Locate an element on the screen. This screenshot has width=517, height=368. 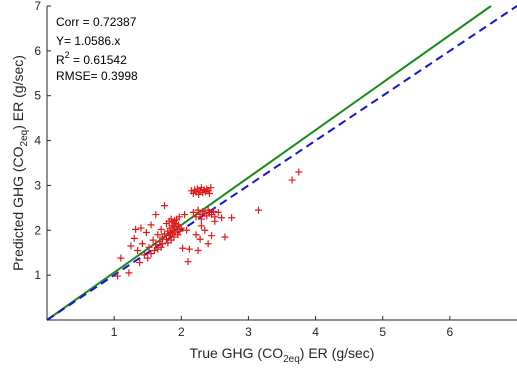
x-tick-label: 5 is located at coordinates (382, 332).